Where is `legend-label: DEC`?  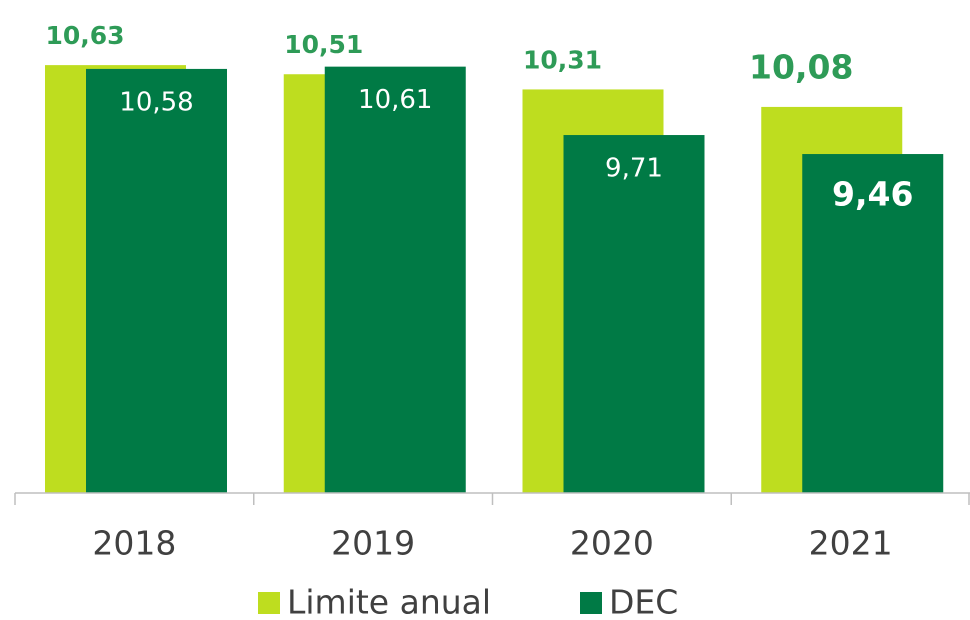 legend-label: DEC is located at coordinates (643, 601).